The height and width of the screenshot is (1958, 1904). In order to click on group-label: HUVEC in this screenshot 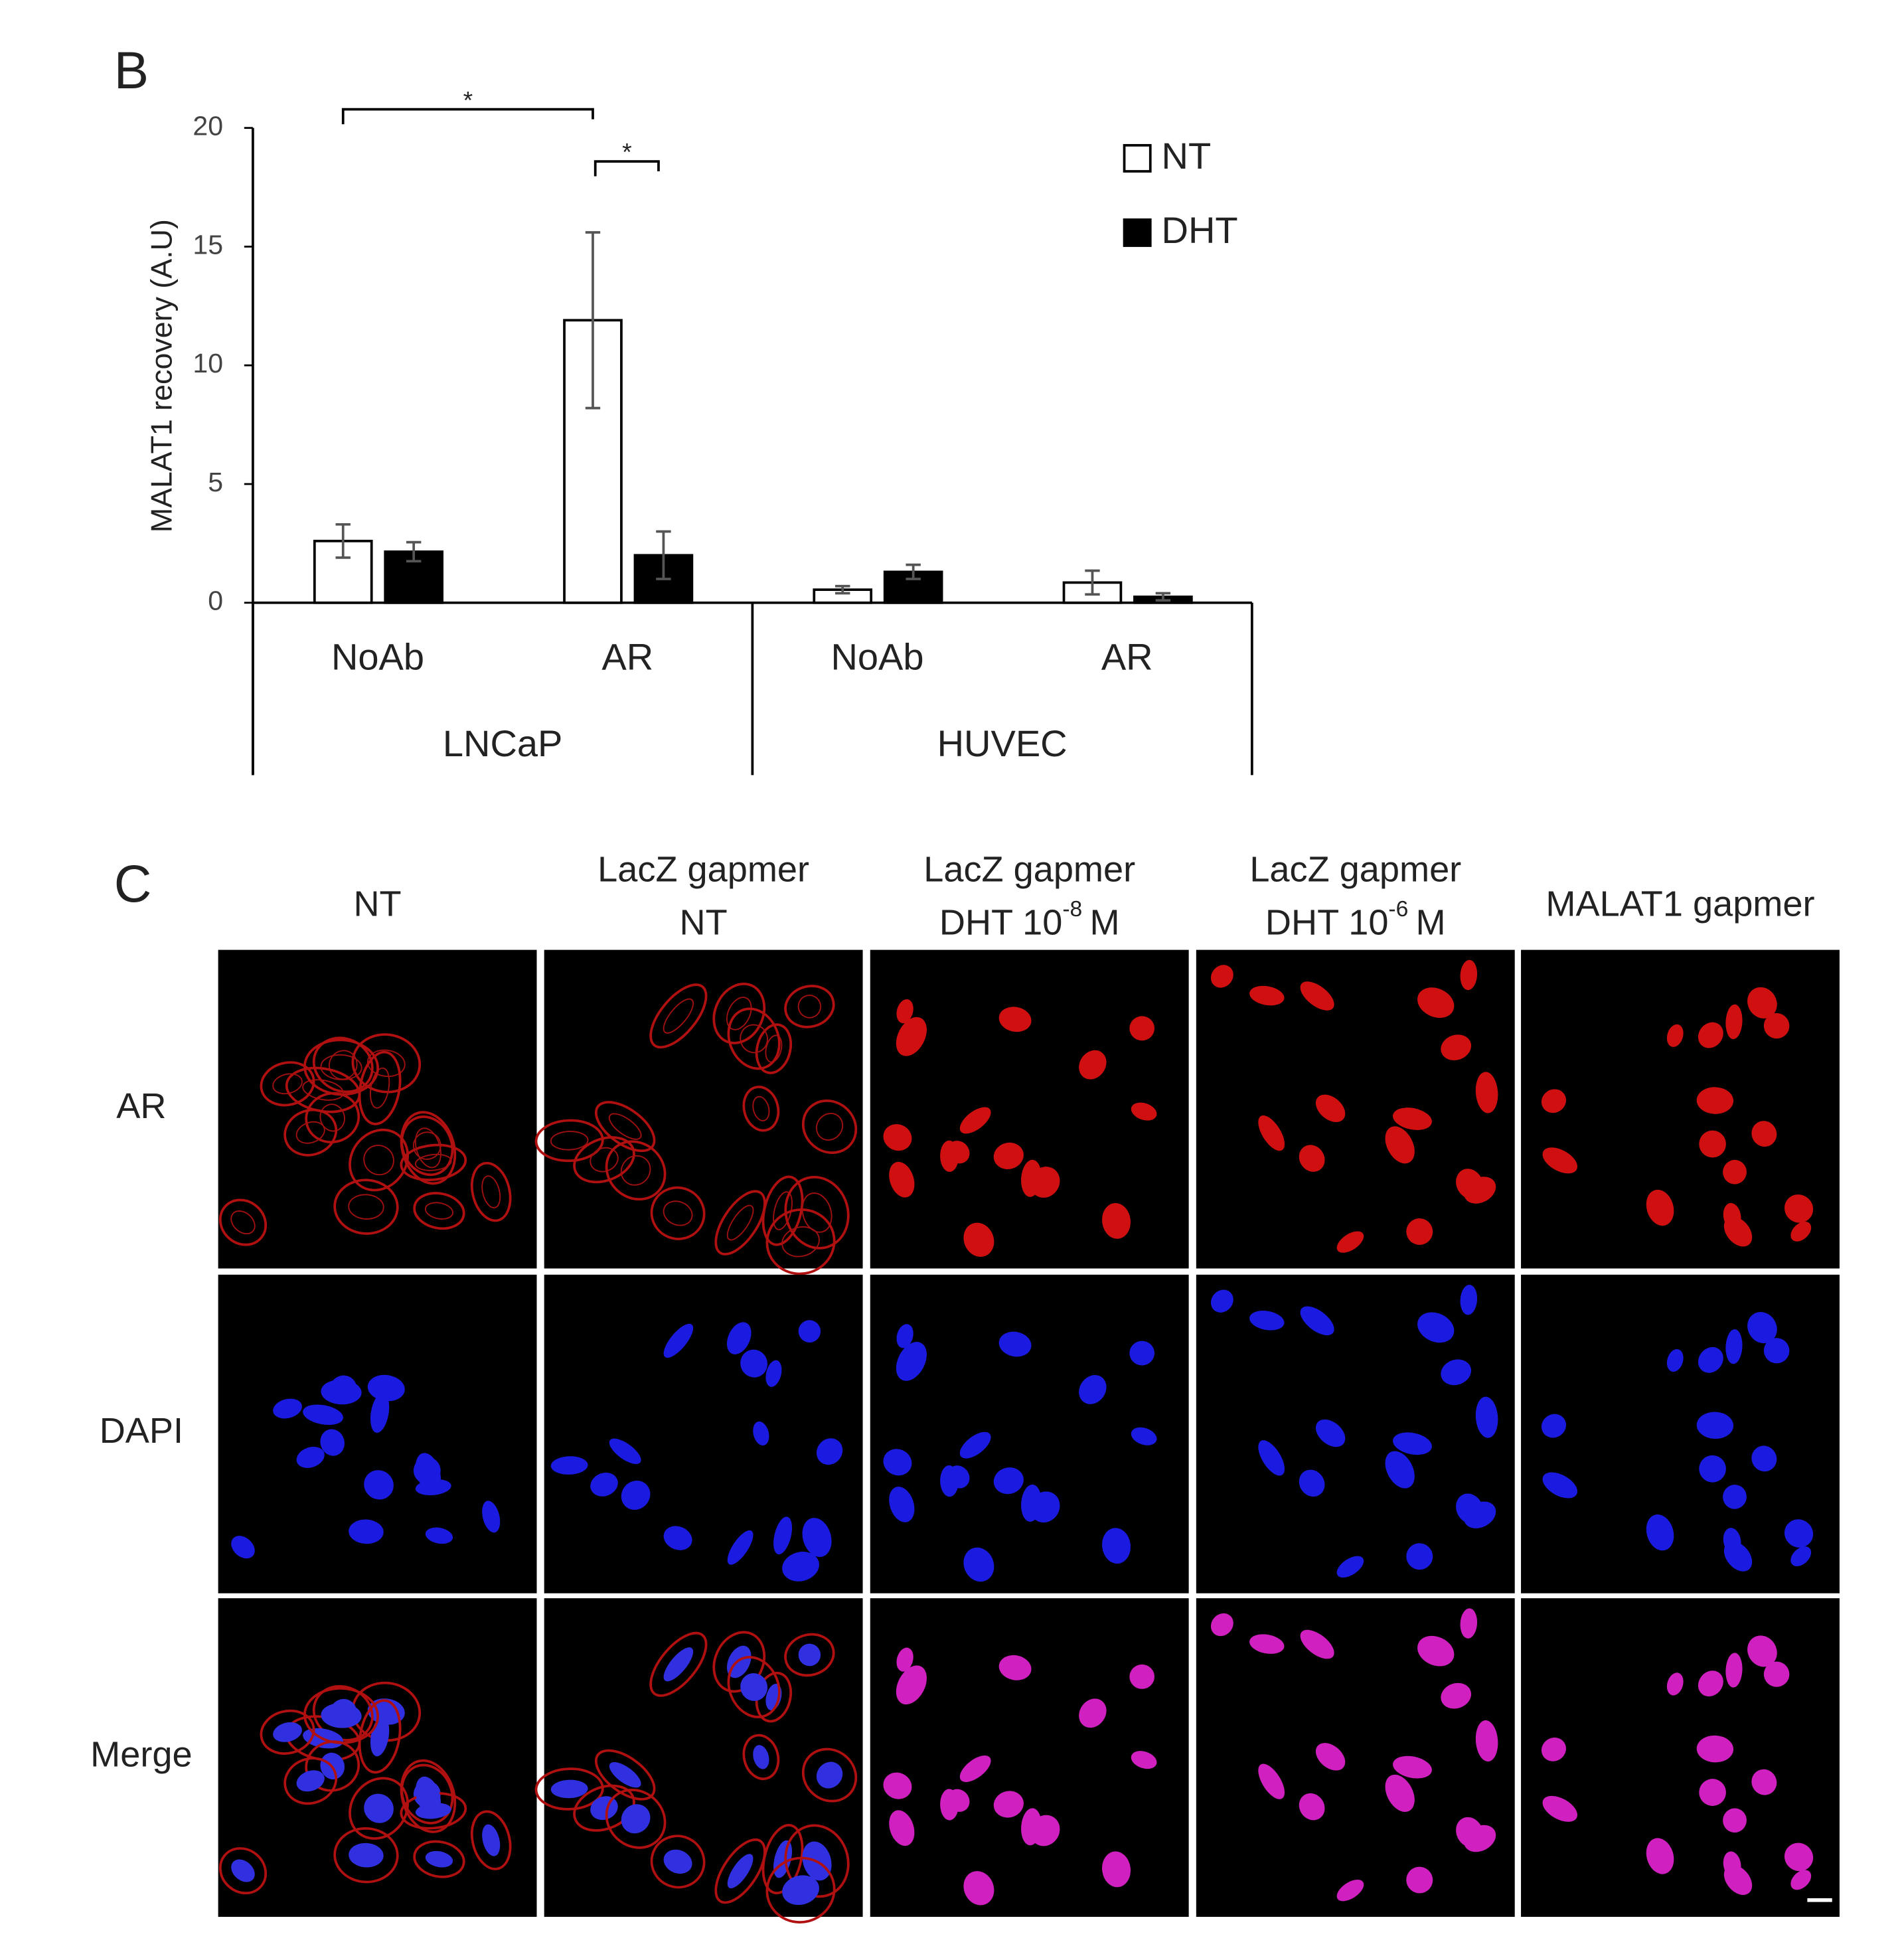, I will do `click(1002, 743)`.